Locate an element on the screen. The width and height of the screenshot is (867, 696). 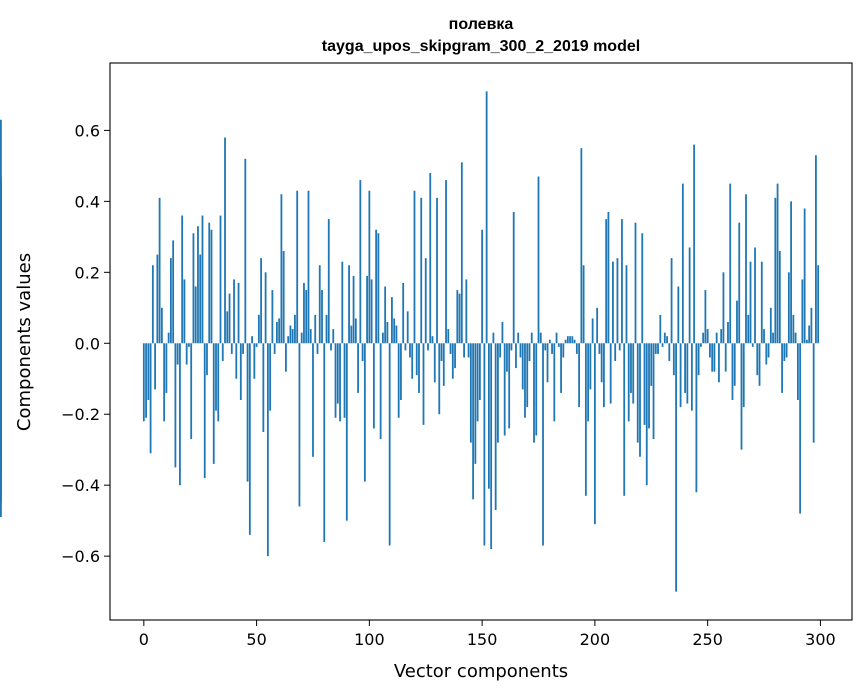
y-tick-label: −0.4 is located at coordinates (80, 485).